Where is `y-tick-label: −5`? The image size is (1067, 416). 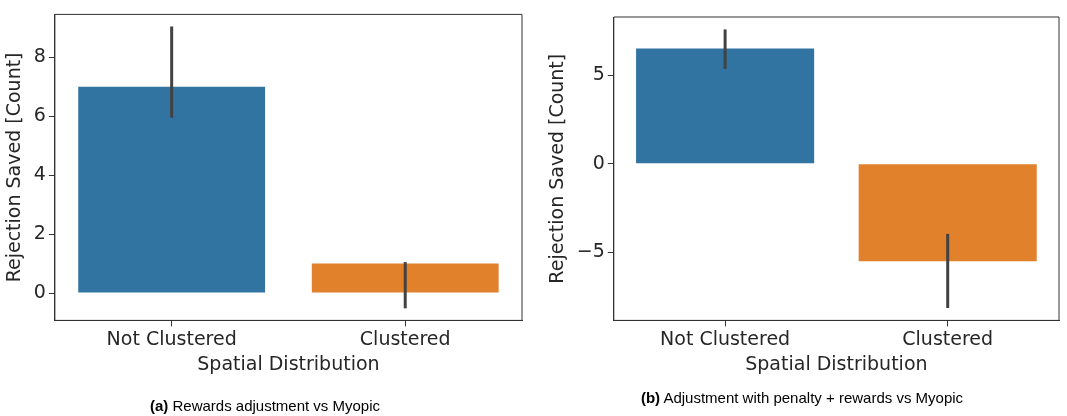
y-tick-label: −5 is located at coordinates (590, 250).